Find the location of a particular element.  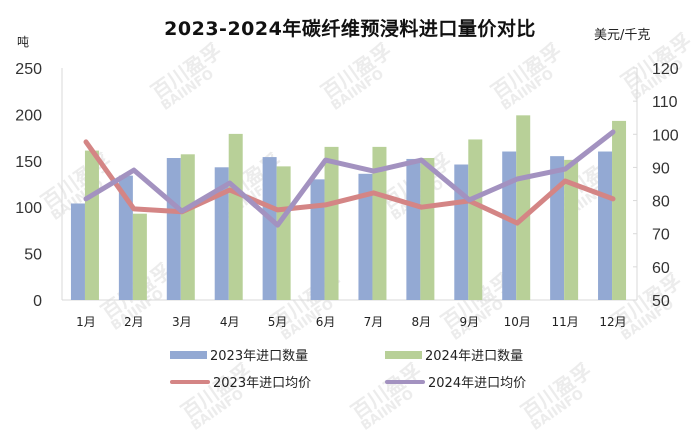

x-axis-tick: 6月 is located at coordinates (326, 322).